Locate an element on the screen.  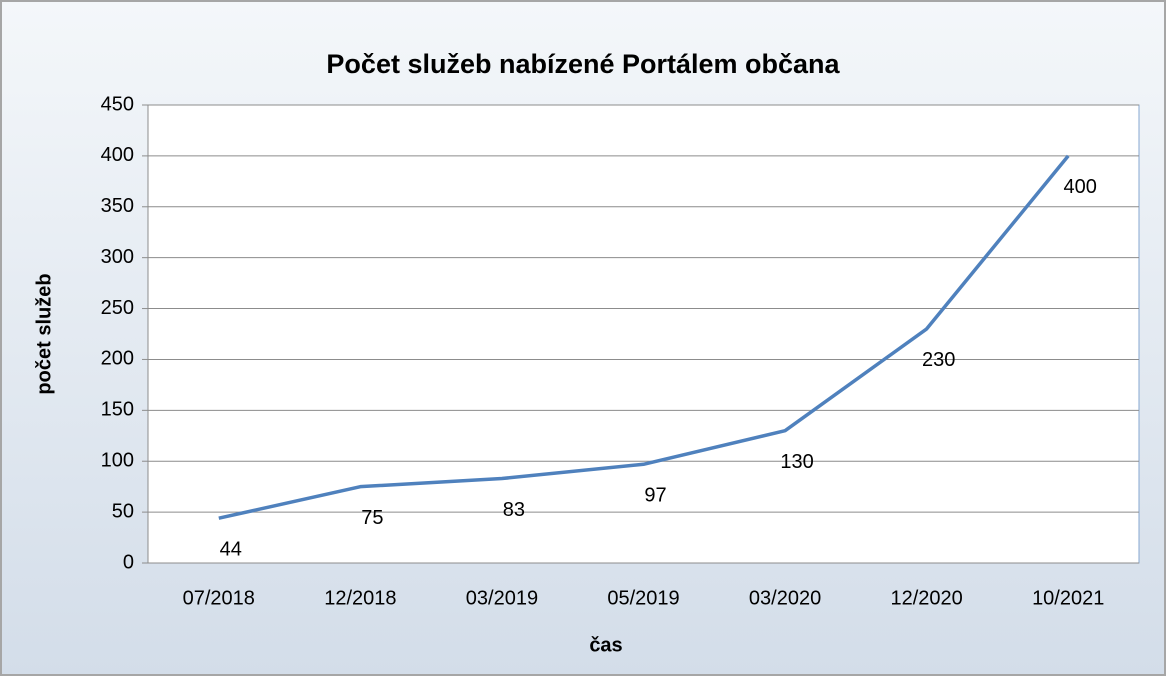
x-tick-label: 03/2019 is located at coordinates (502, 598).